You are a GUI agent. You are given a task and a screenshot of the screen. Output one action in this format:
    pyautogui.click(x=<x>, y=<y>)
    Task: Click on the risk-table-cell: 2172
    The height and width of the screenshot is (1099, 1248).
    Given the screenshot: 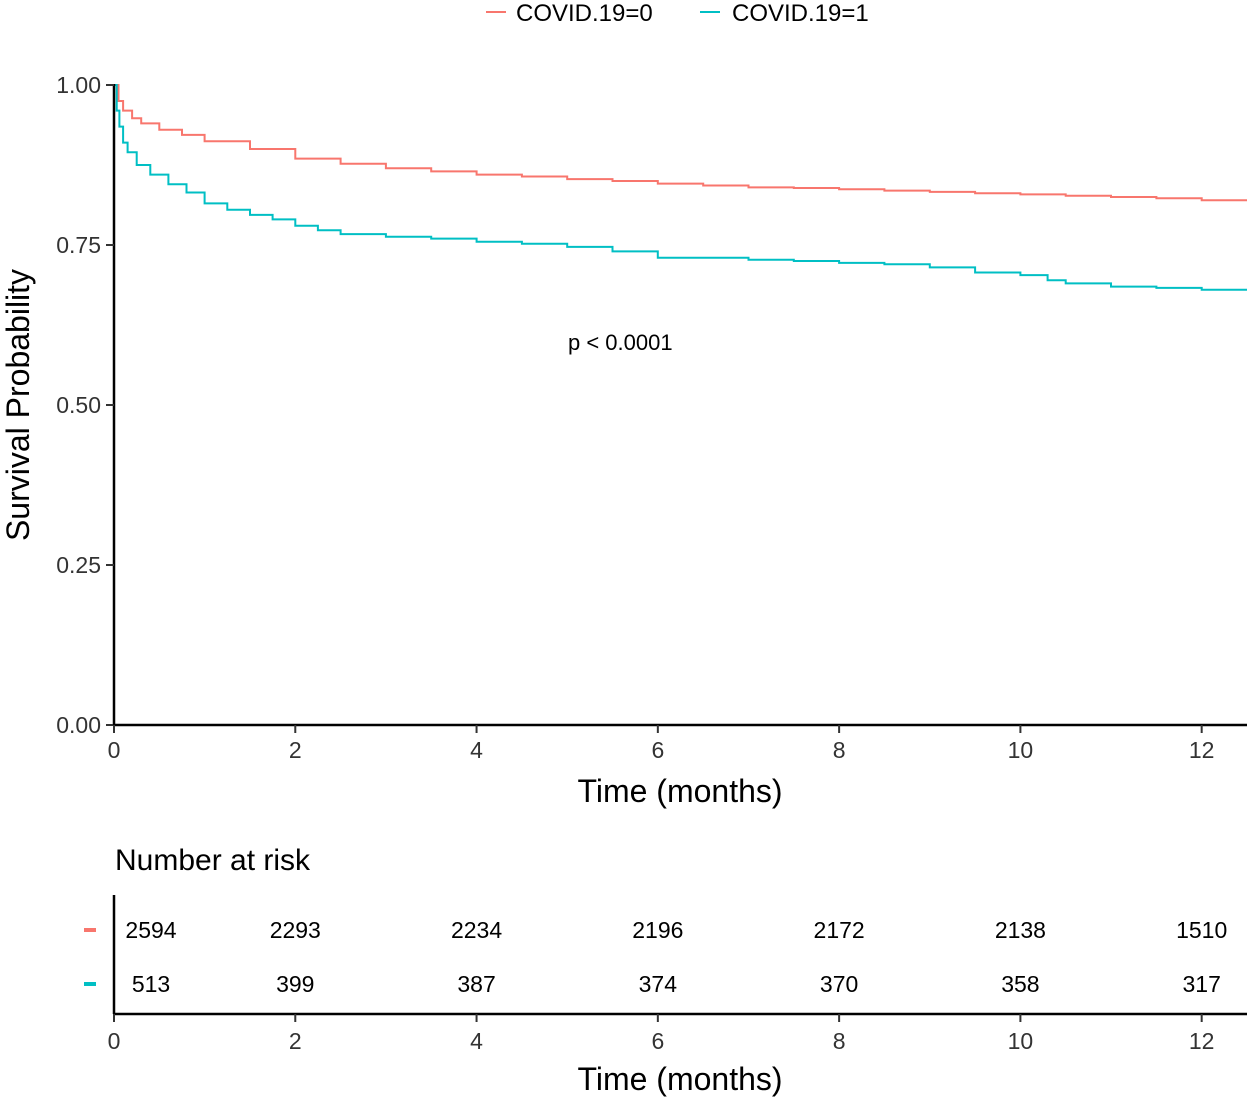 What is the action you would take?
    pyautogui.click(x=839, y=930)
    